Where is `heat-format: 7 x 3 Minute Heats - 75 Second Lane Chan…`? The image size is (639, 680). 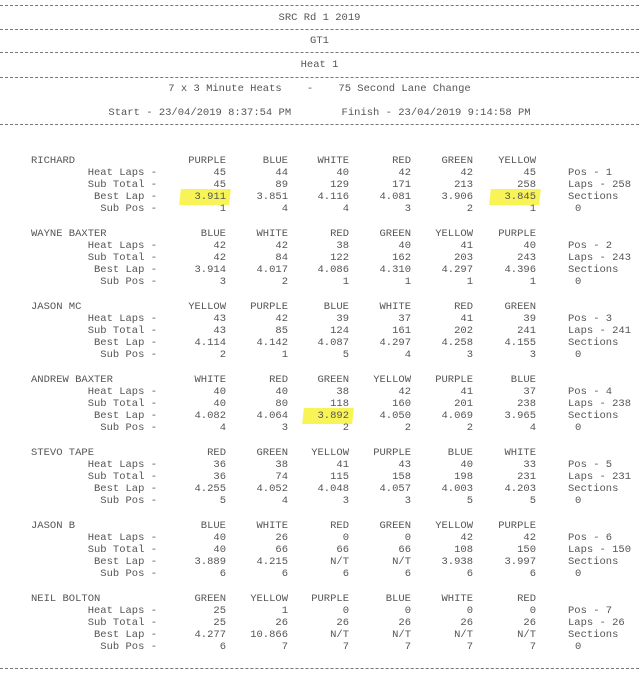
heat-format: 7 x 3 Minute Heats - 75 Second Lane Chan… is located at coordinates (319, 89).